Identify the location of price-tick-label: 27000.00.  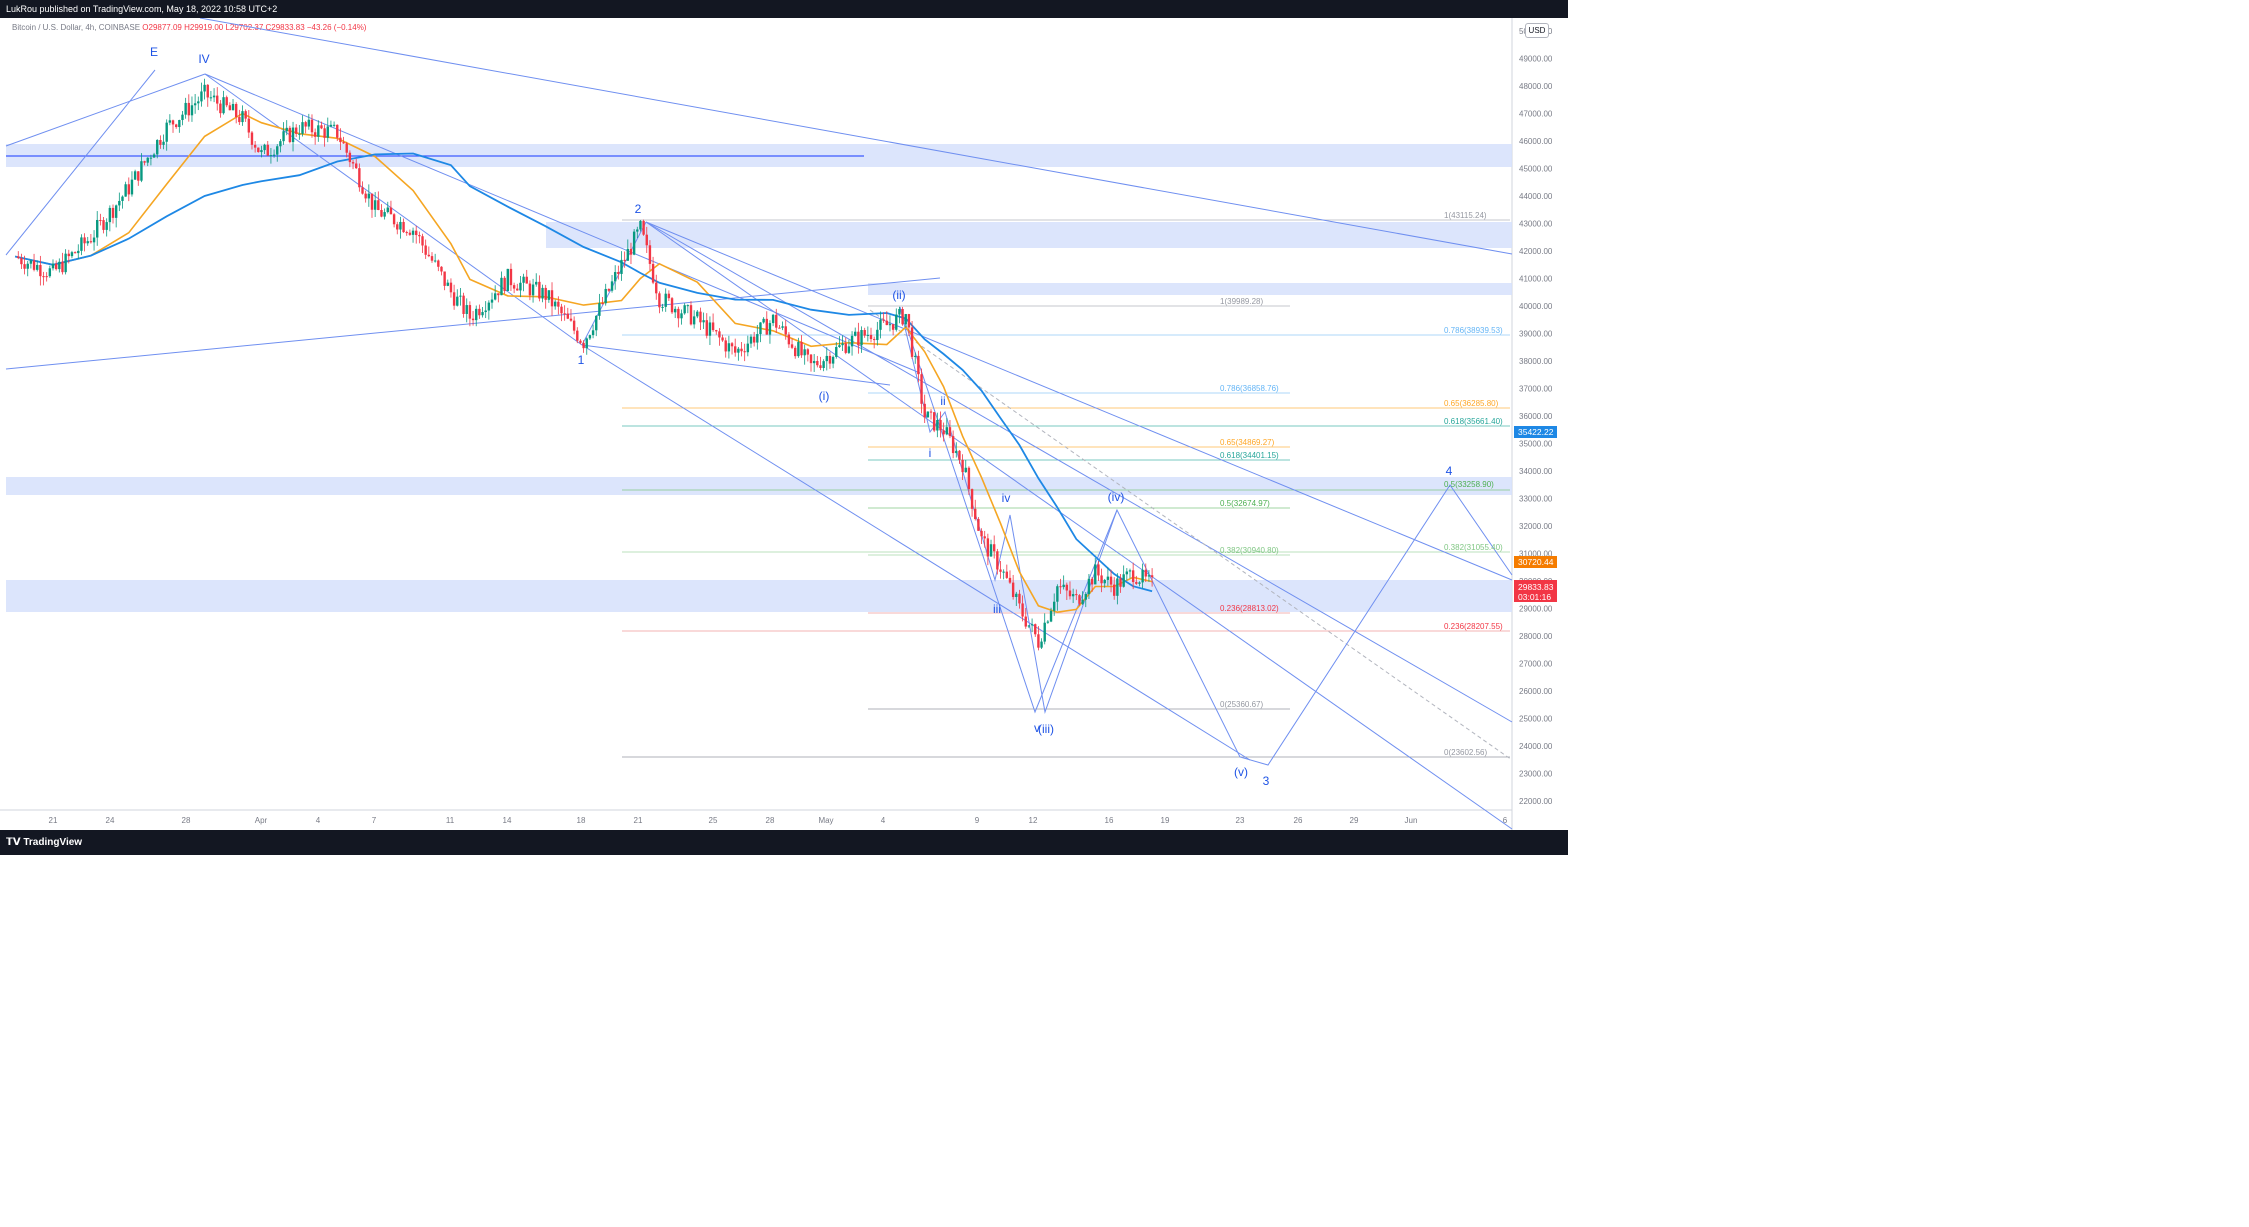
(1536, 664).